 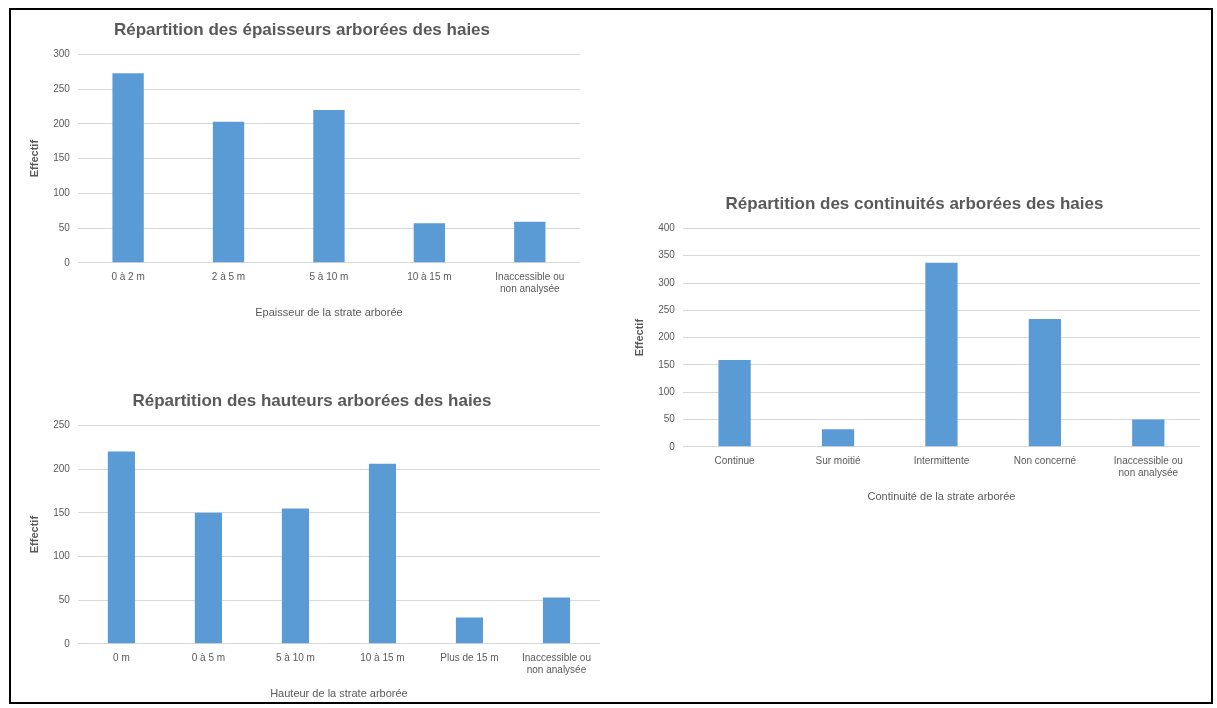 What do you see at coordinates (667, 228) in the screenshot?
I see `y-tick-label: 400` at bounding box center [667, 228].